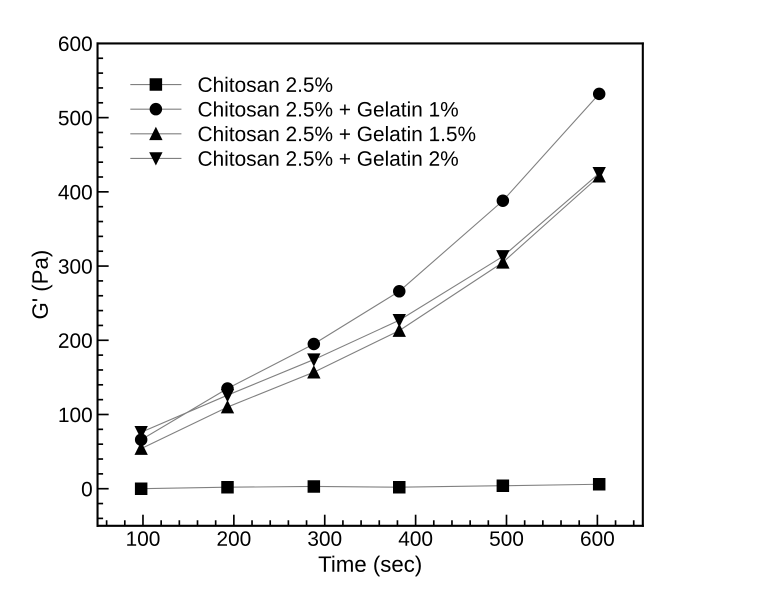 The image size is (768, 603). I want to click on y-tick-label: 300, so click(75, 266).